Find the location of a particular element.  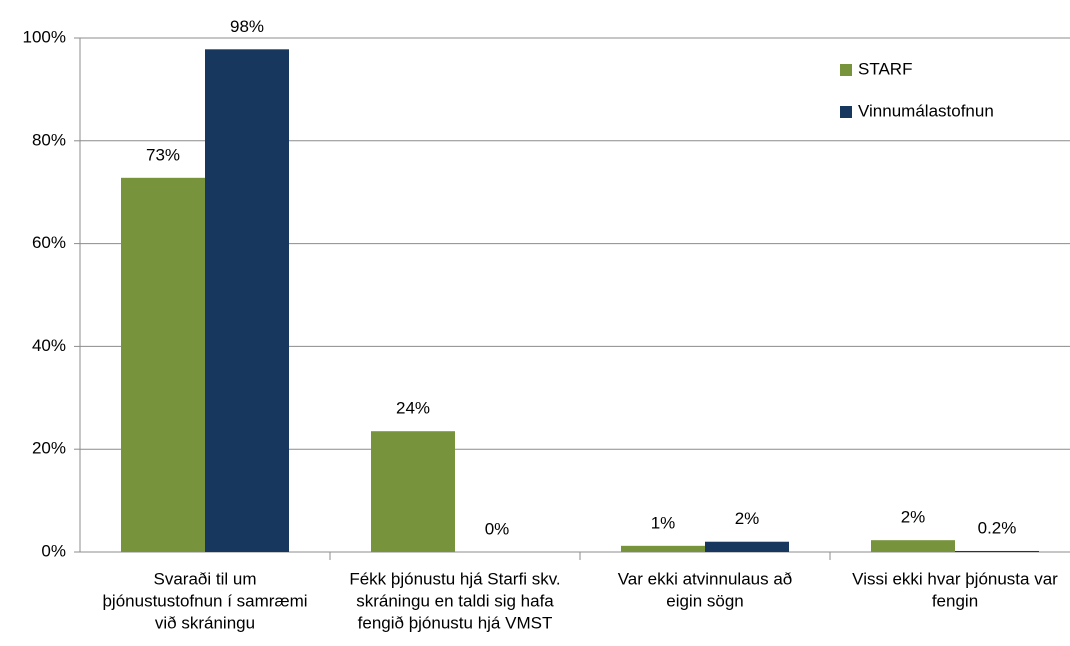

x-tick-label: Vissi ekki hvar þjónusta var is located at coordinates (955, 578).